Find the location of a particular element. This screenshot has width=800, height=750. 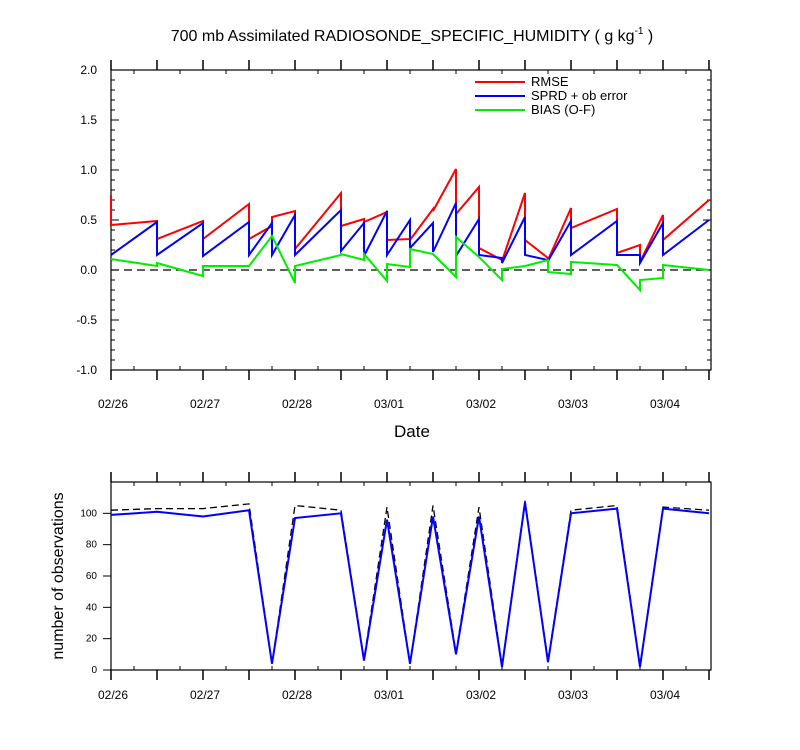

count-y-tick-label: 100 is located at coordinates (88, 513).